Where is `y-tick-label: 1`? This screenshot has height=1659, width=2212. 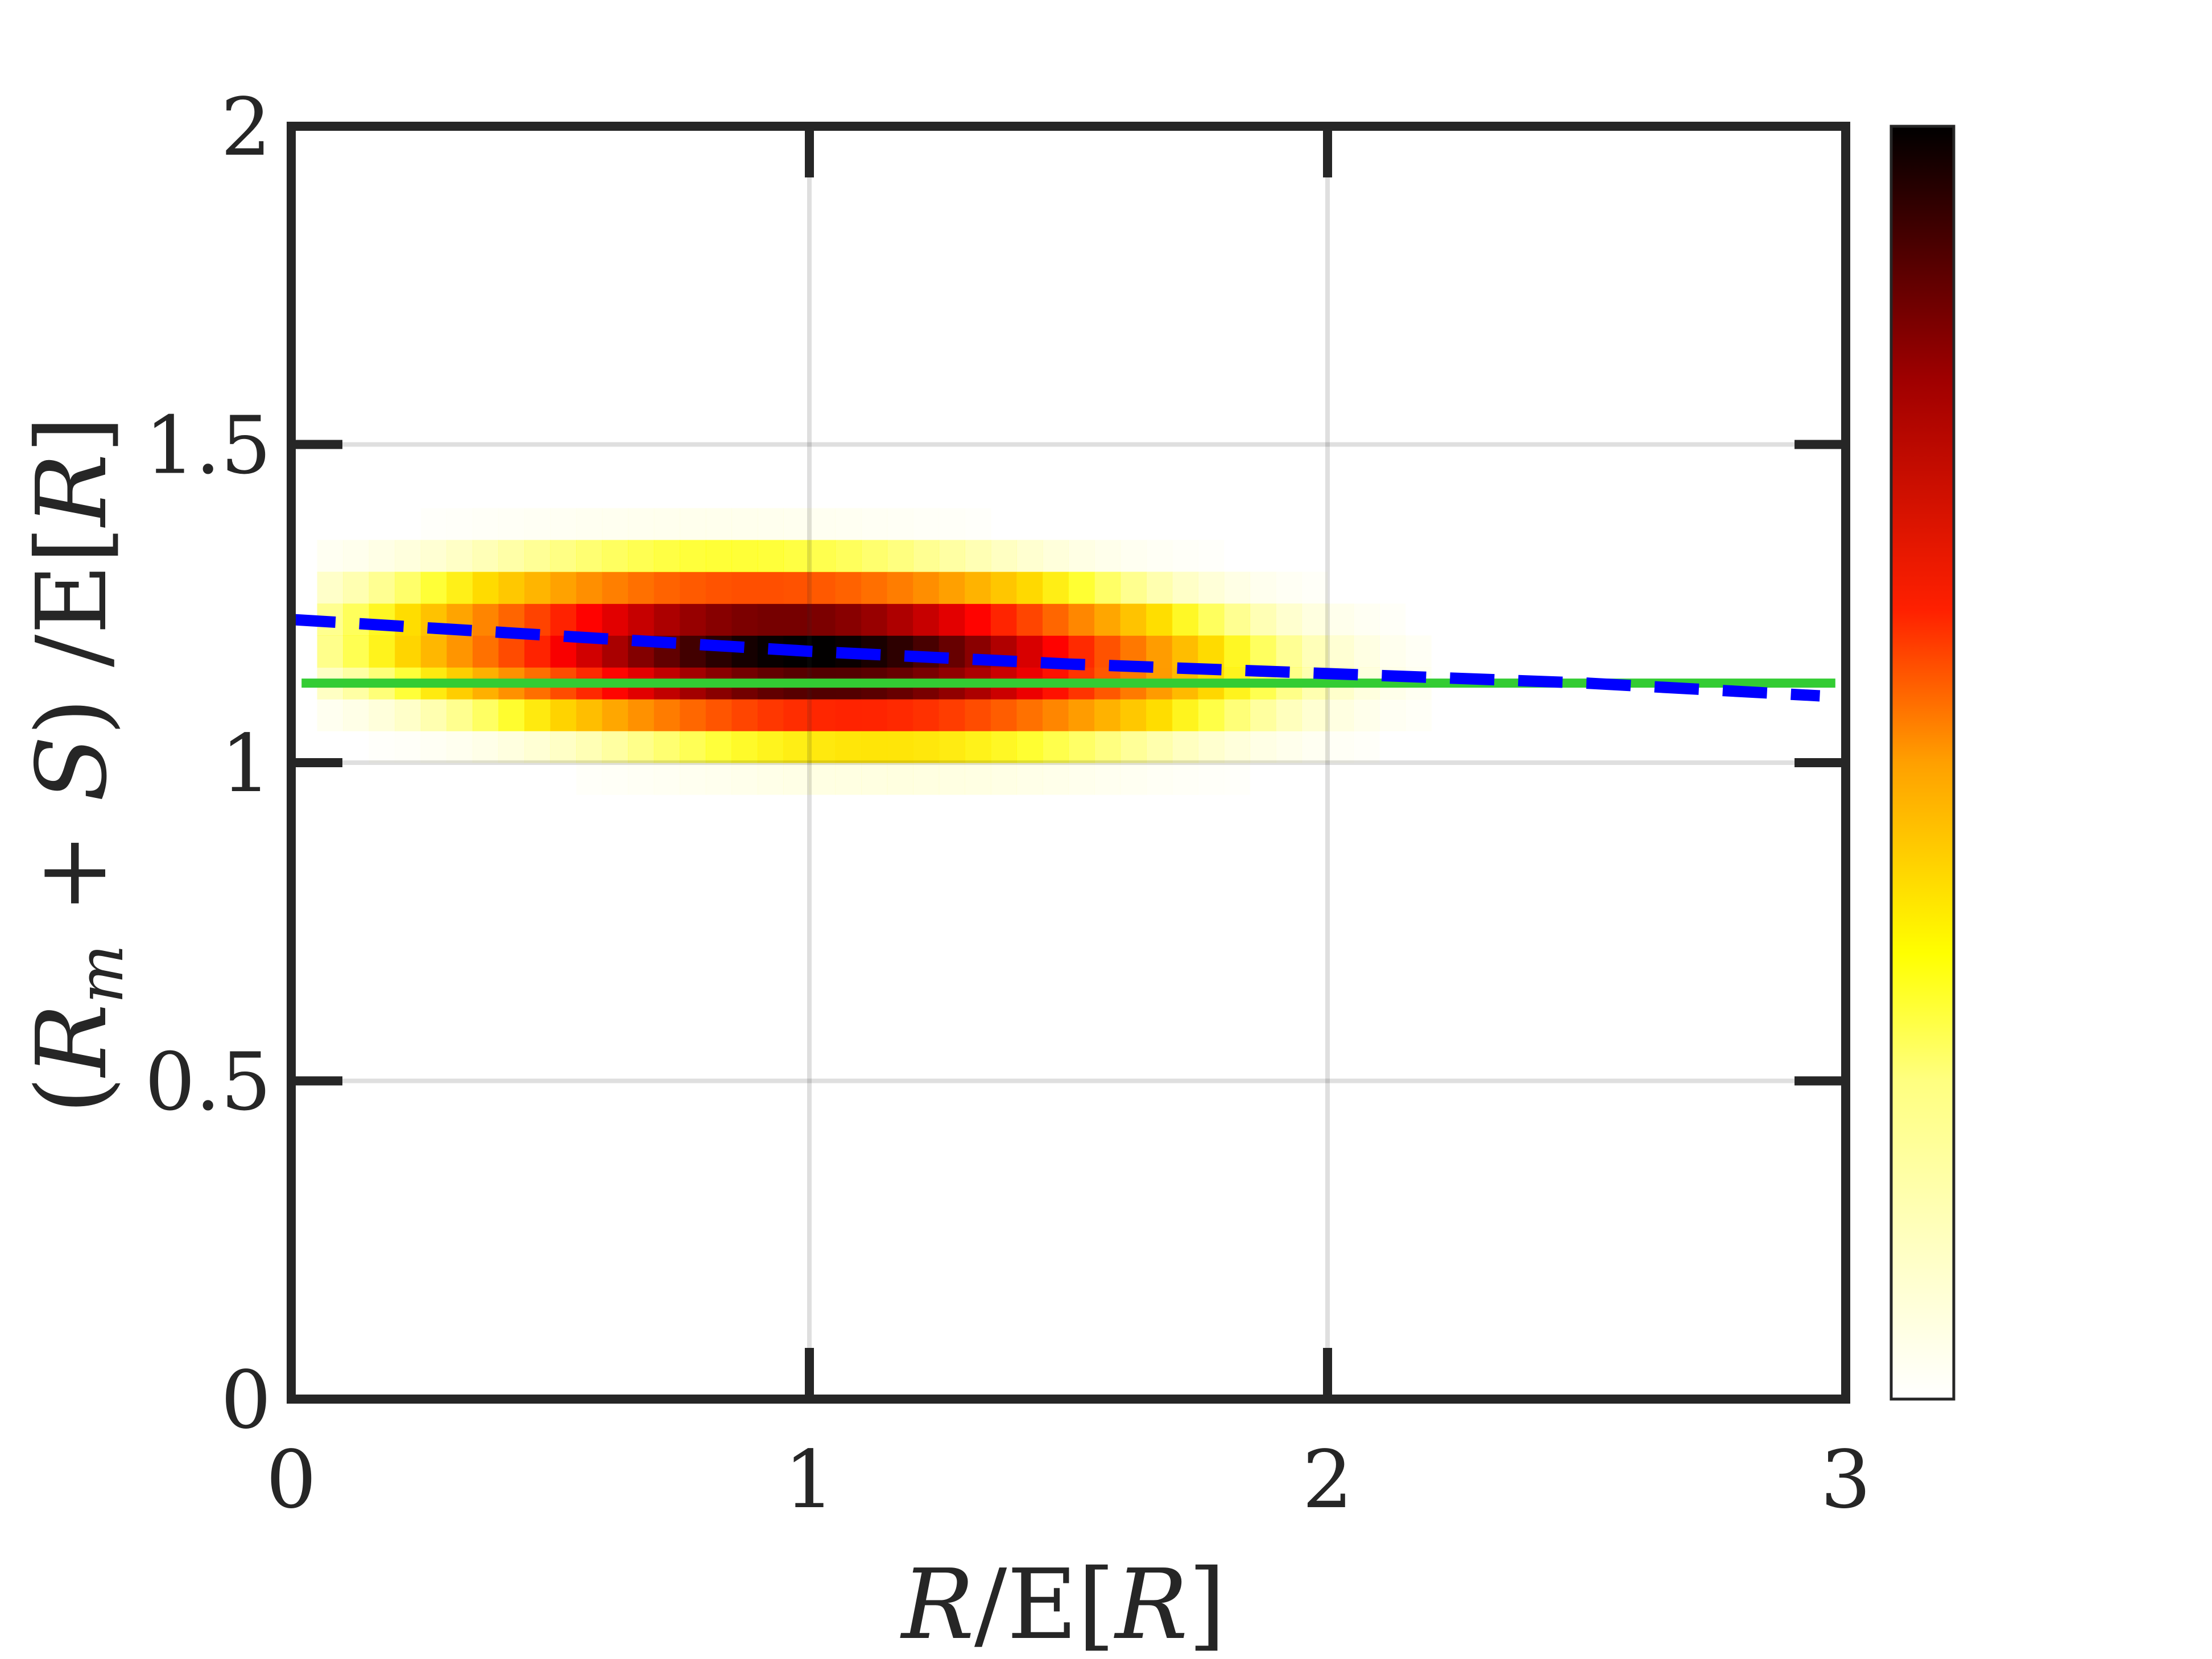 y-tick-label: 1 is located at coordinates (246, 764).